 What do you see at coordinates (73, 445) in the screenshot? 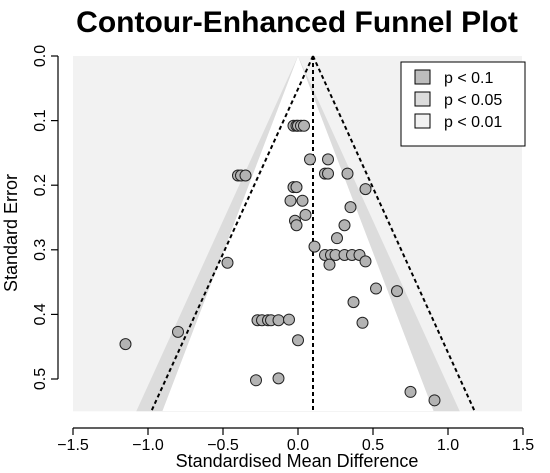
I see `x-tick-label: −1.5` at bounding box center [73, 445].